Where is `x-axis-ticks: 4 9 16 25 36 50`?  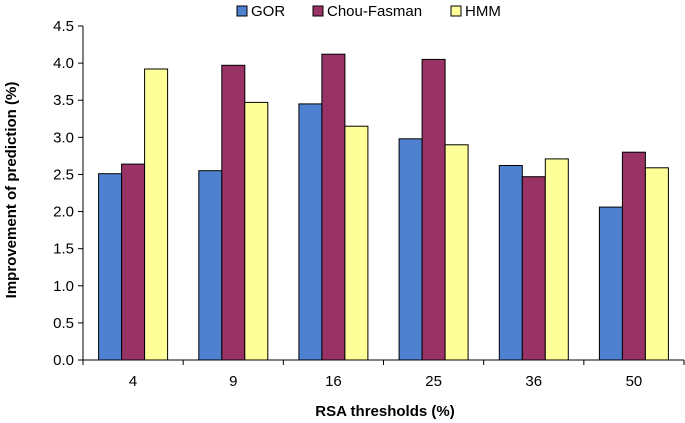 x-axis-ticks: 4 9 16 25 36 50 is located at coordinates (383, 375).